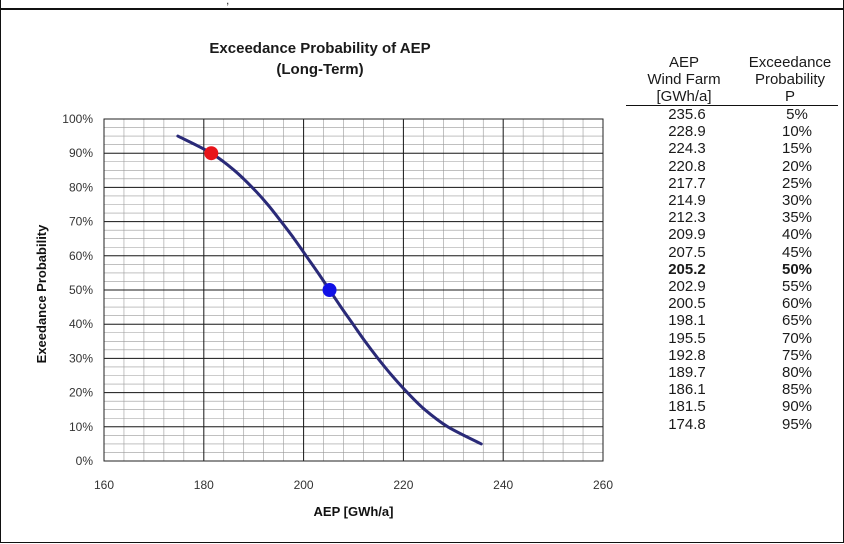  I want to click on aep-header-line-1: AEP, so click(683, 62).